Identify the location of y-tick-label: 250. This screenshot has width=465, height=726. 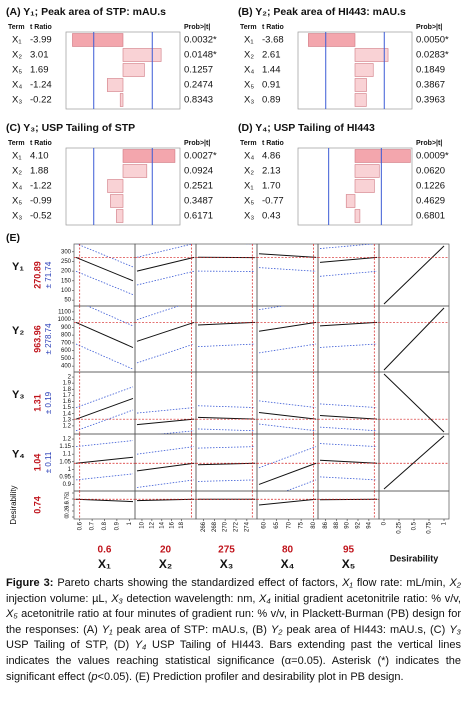
(66, 262).